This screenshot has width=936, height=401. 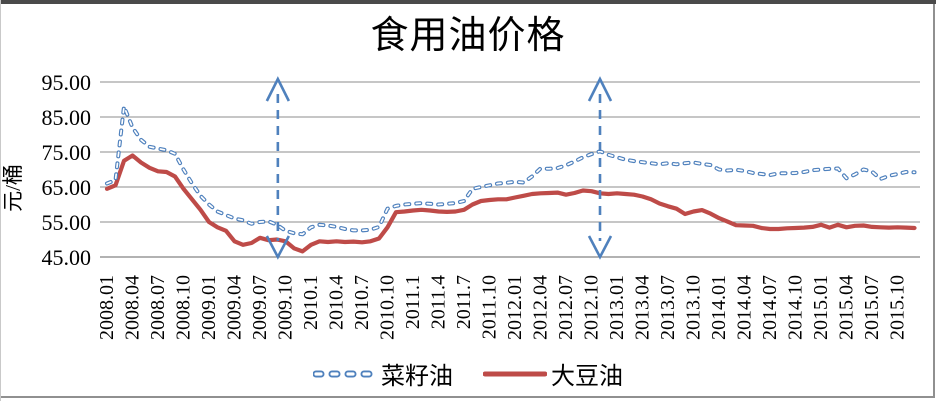 I want to click on x-tick-label: 2009.01, so click(x=209, y=307).